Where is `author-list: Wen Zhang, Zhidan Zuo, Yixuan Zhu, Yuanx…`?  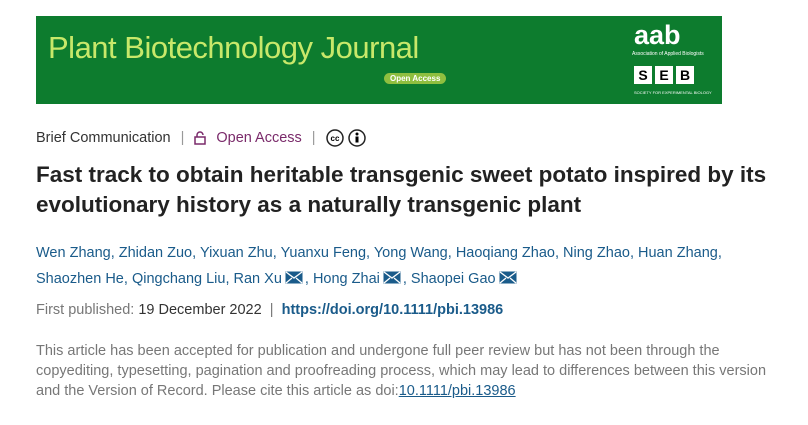 author-list: Wen Zhang, Zhidan Zuo, Yixuan Zhu, Yuanx… is located at coordinates (411, 266).